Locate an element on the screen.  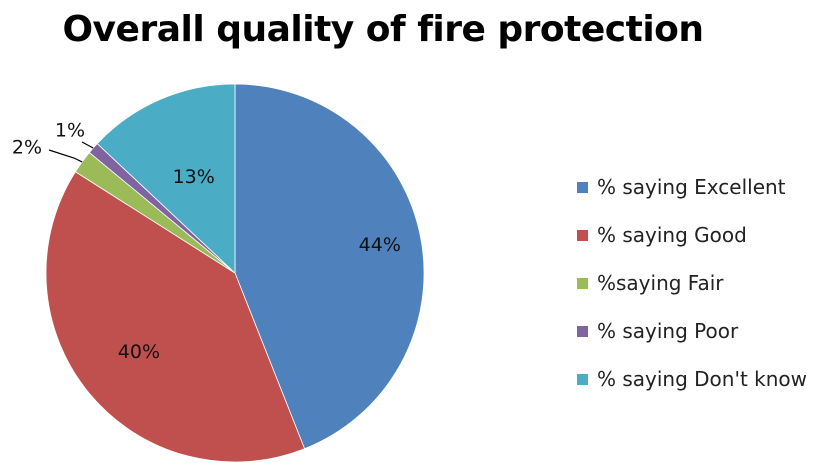
data-label-saying-excellent: 44% is located at coordinates (380, 245).